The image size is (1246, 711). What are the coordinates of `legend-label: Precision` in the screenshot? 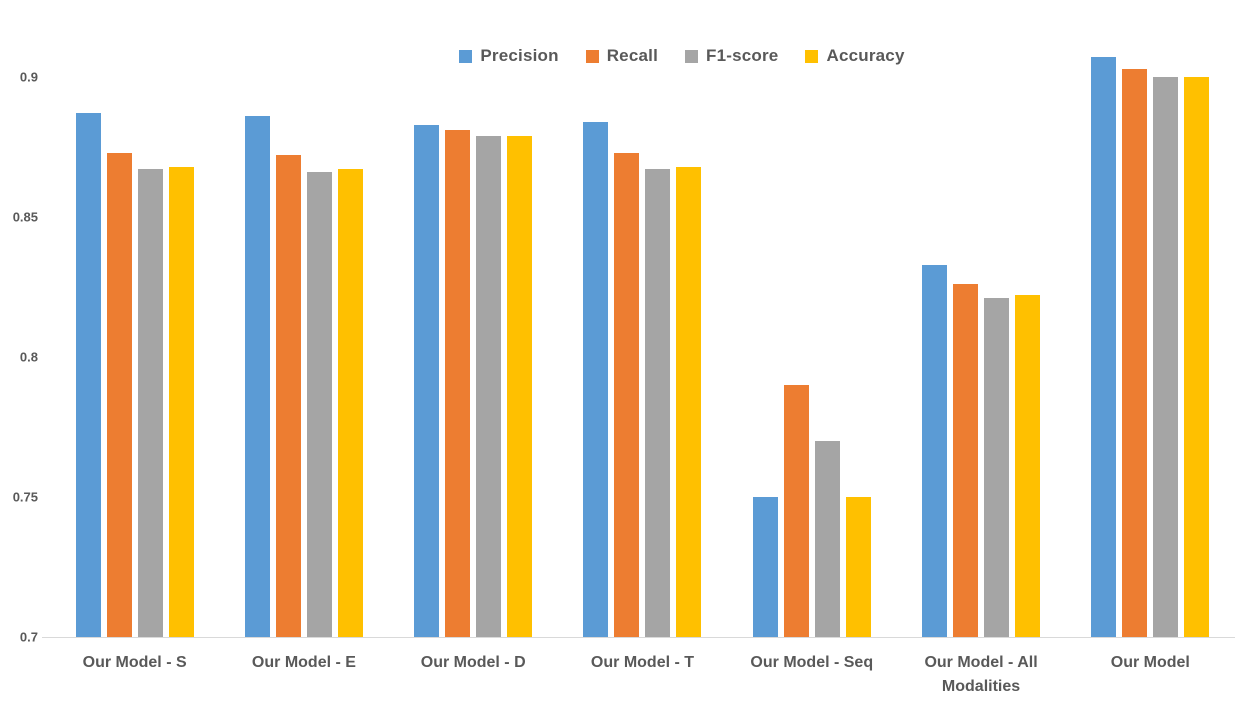 It's located at (519, 55).